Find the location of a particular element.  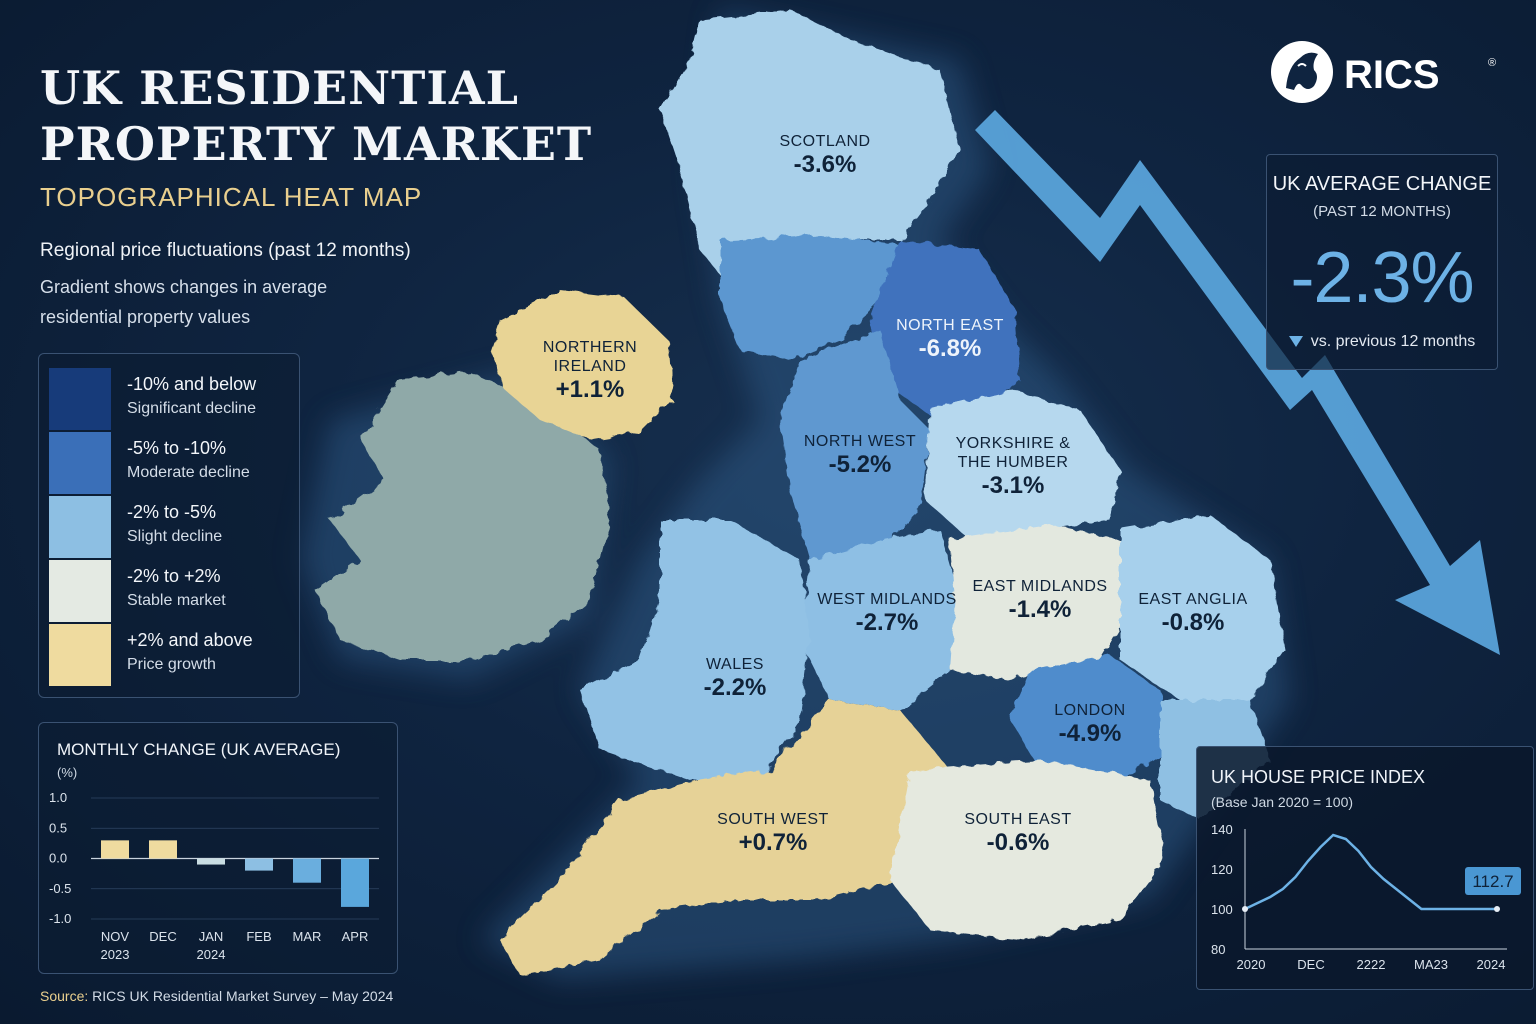

region-label-south-east: SOUTH EAST -0.6% is located at coordinates (1018, 833).